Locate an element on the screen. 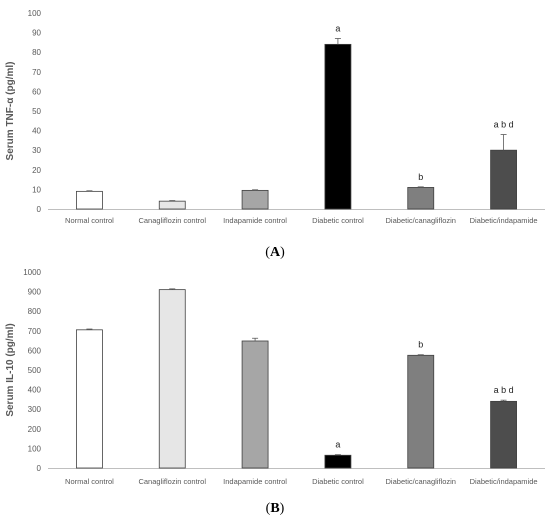  chart-a-ytick-label: 20 is located at coordinates (36, 170).